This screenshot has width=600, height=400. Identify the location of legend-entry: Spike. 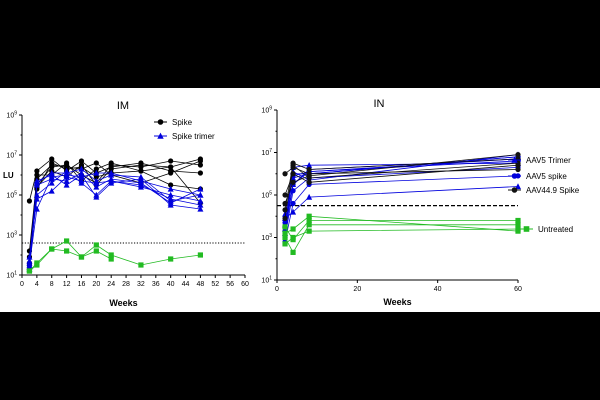
(173, 122).